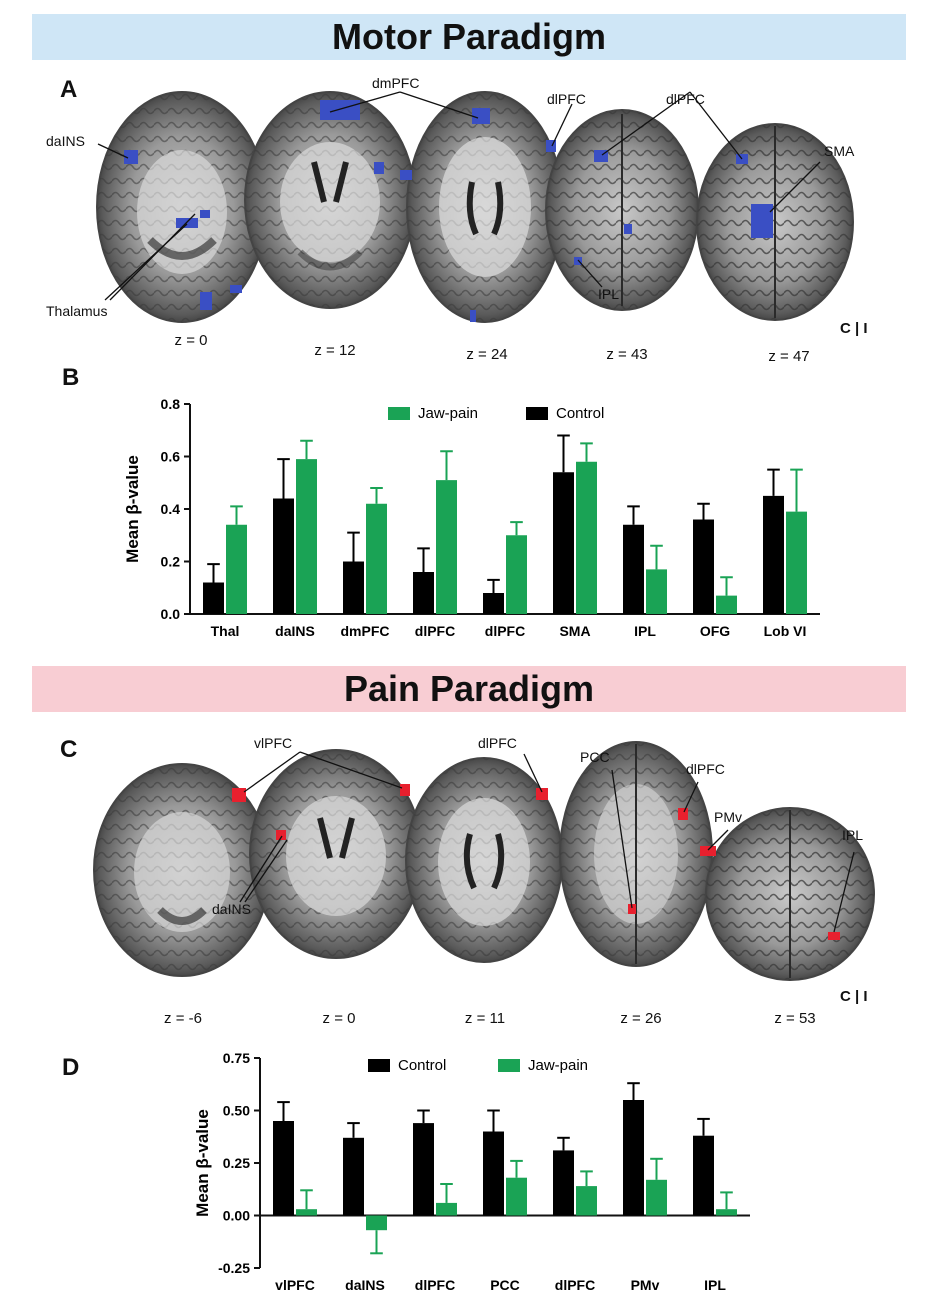  What do you see at coordinates (854, 328) in the screenshot?
I see `orientation-label-motor: C | I` at bounding box center [854, 328].